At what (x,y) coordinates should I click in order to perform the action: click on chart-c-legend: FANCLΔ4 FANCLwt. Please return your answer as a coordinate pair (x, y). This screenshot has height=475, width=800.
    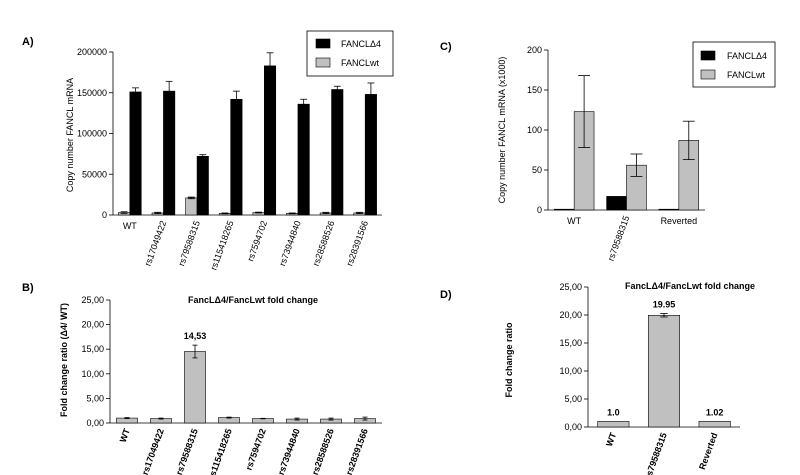
    Looking at the image, I should click on (734, 64).